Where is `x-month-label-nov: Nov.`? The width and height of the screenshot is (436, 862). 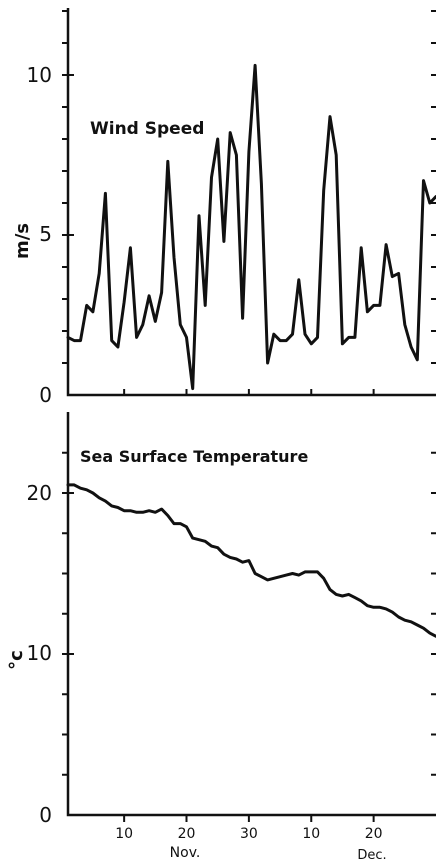 x-month-label-nov: Nov. is located at coordinates (185, 853).